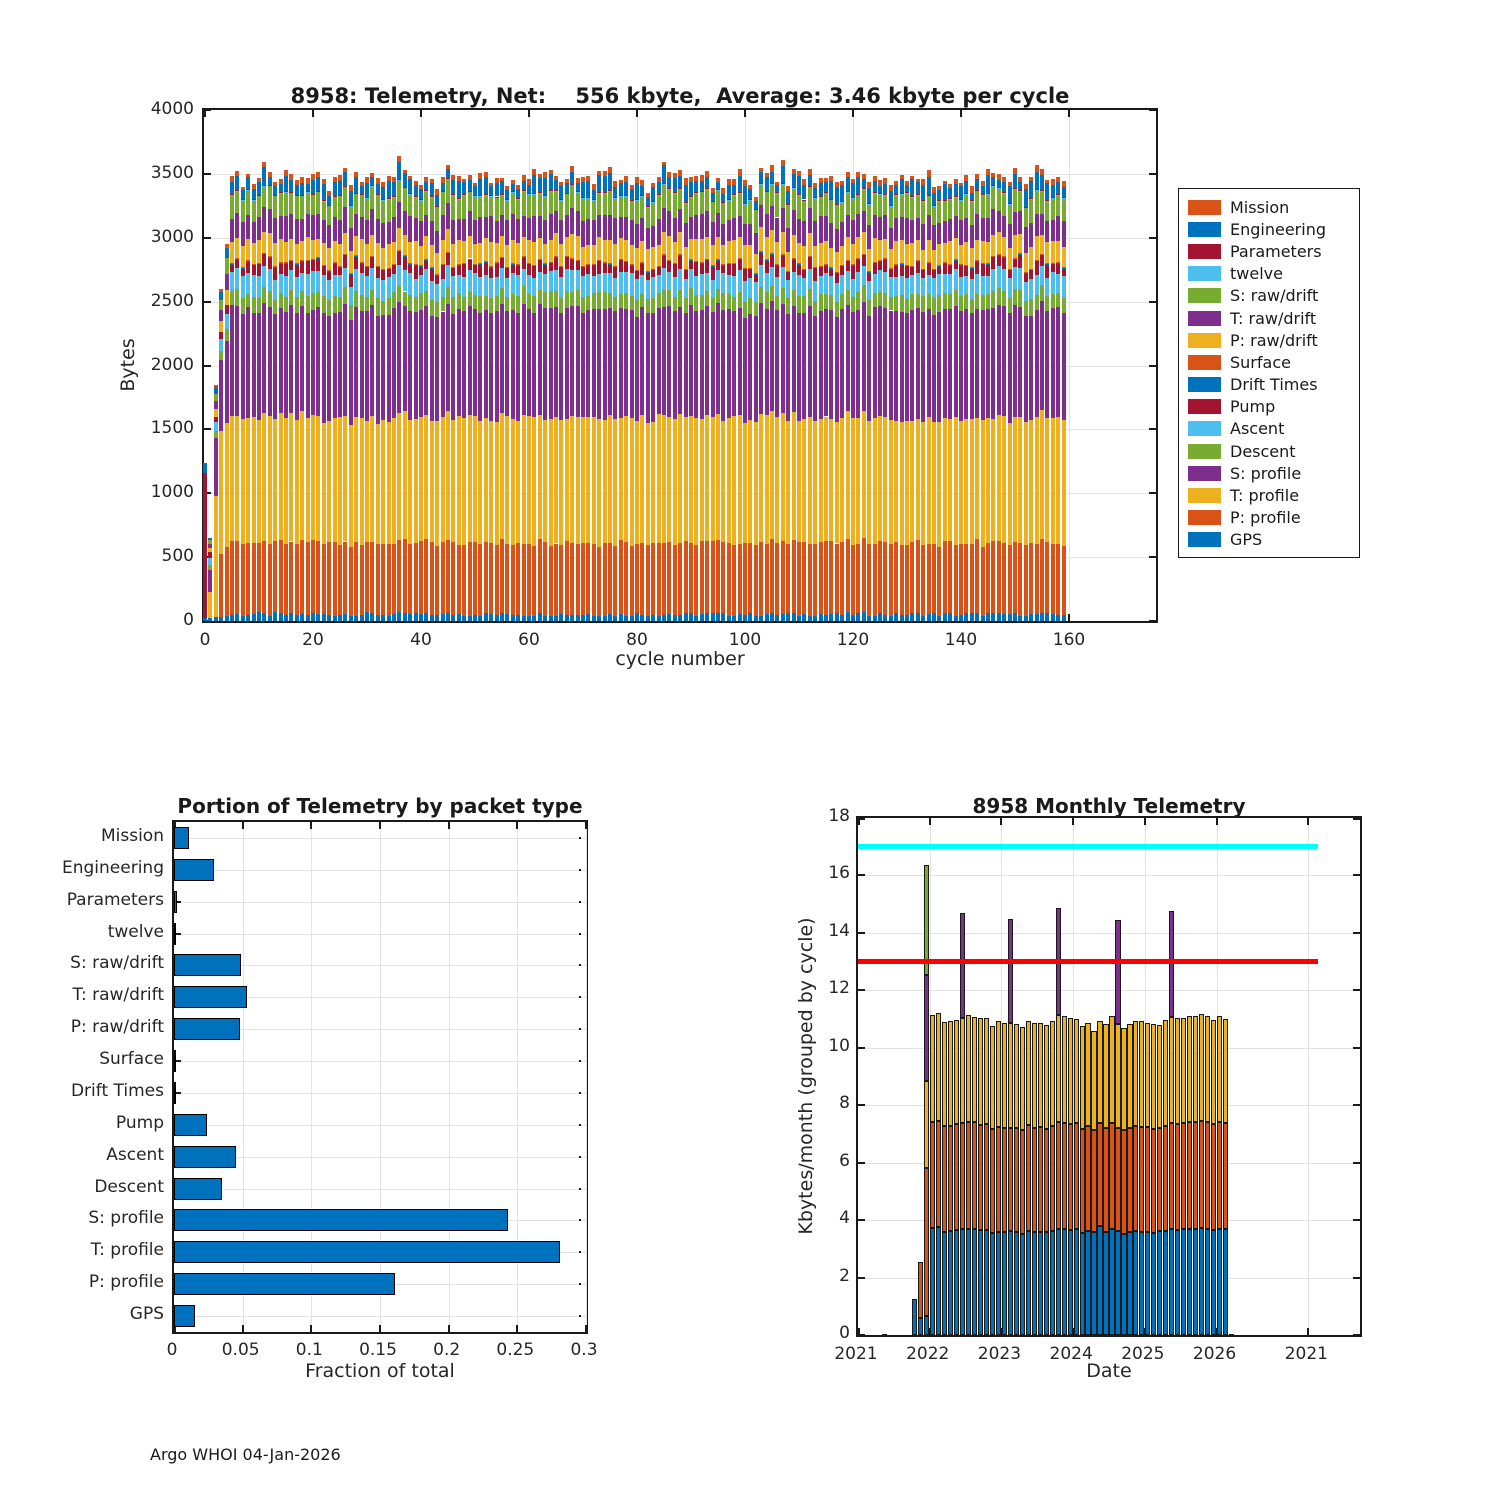 The width and height of the screenshot is (1500, 1500). Describe the element at coordinates (1269, 385) in the screenshot. I see `legend-item: Drift Times` at that location.